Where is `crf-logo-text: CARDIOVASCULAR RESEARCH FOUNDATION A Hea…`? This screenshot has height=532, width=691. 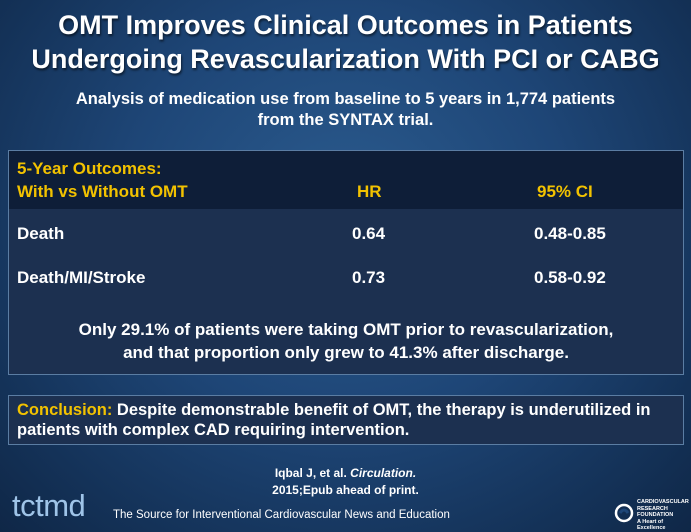
crf-logo-text: CARDIOVASCULAR RESEARCH FOUNDATION A Hea… is located at coordinates (663, 515).